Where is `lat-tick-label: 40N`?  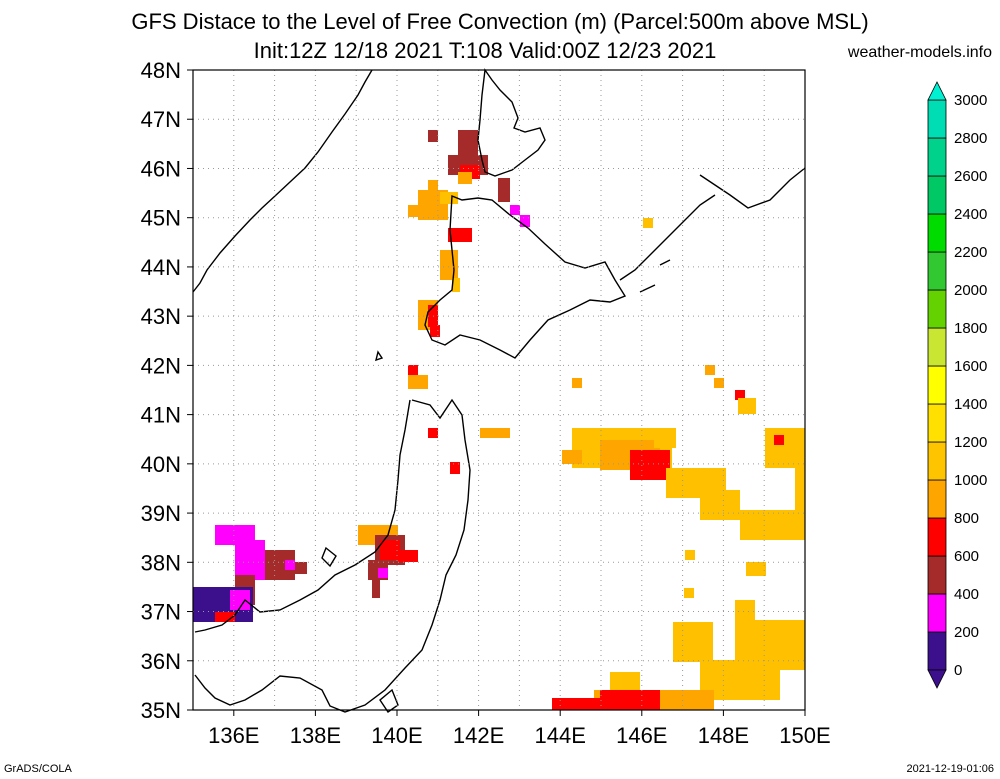
lat-tick-label: 40N is located at coordinates (161, 464).